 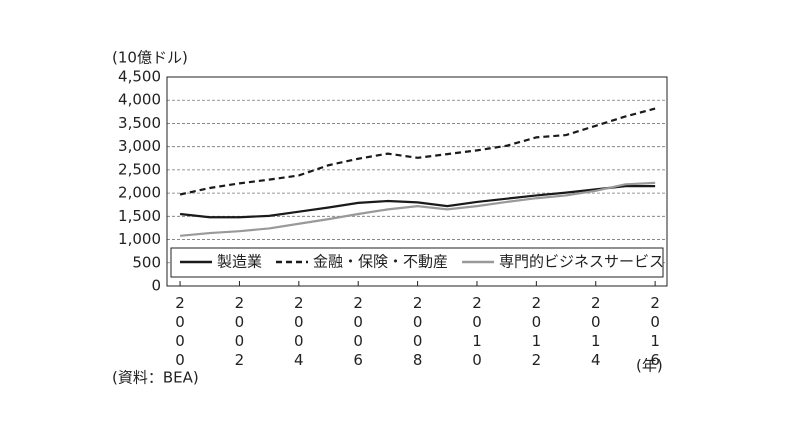 I want to click on y-tick-label: 4,000, so click(x=139, y=100).